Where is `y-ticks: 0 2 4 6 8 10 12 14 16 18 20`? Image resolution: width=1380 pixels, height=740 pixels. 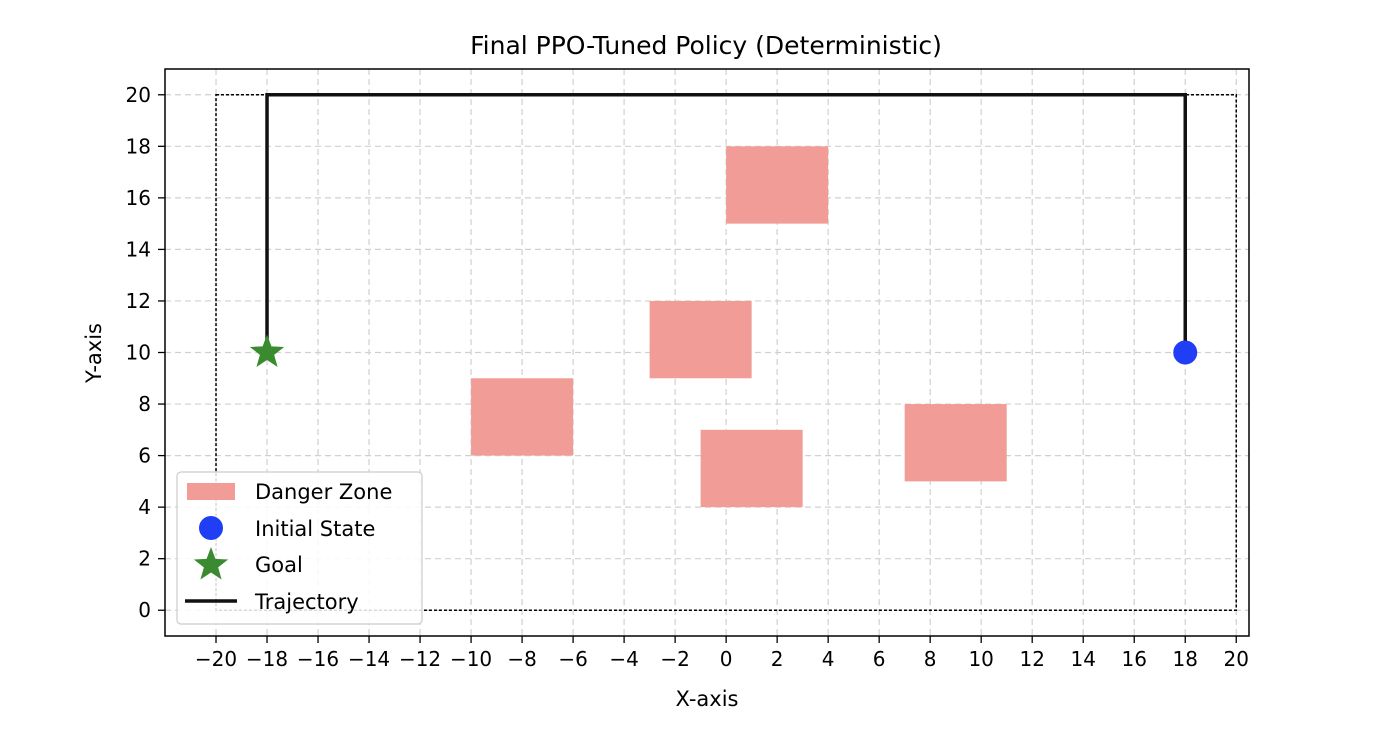 y-ticks: 0 2 4 6 8 10 12 14 16 18 20 is located at coordinates (145, 352).